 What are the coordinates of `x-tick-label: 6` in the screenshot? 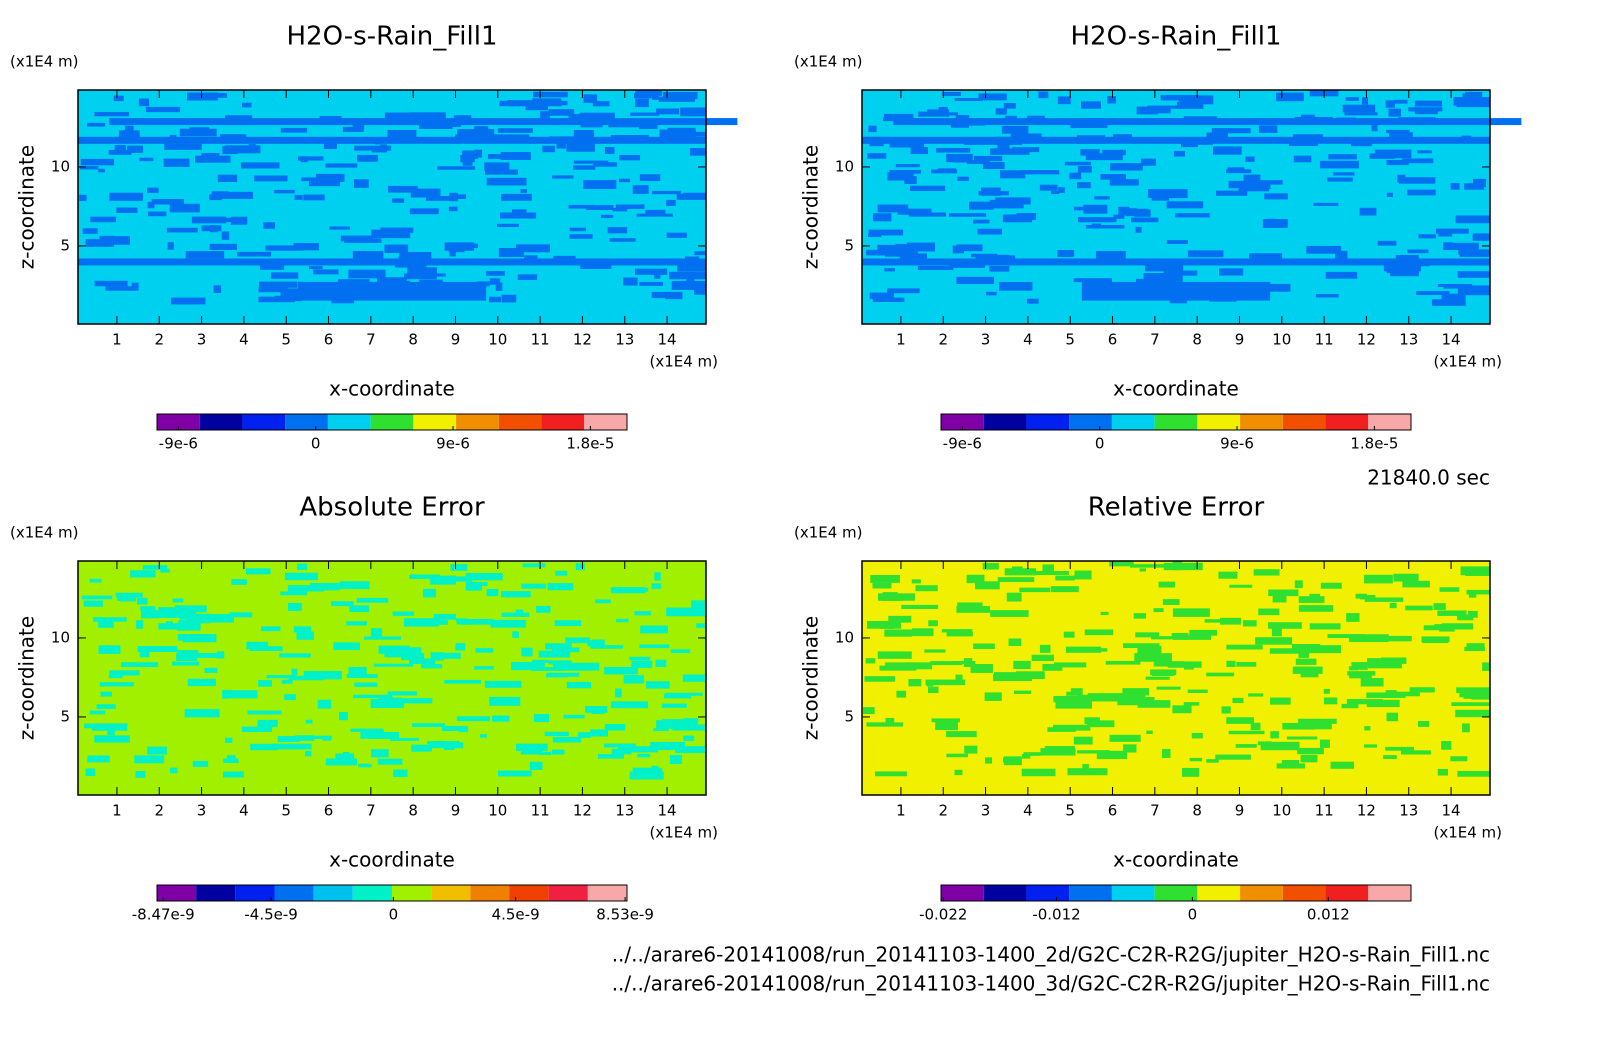 It's located at (329, 340).